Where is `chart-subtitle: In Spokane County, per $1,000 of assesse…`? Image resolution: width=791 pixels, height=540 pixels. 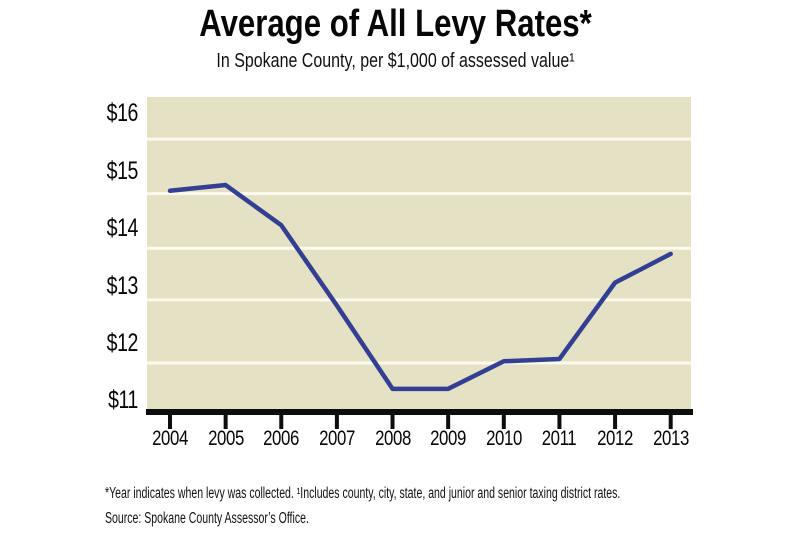 chart-subtitle: In Spokane County, per $1,000 of assesse… is located at coordinates (395, 61).